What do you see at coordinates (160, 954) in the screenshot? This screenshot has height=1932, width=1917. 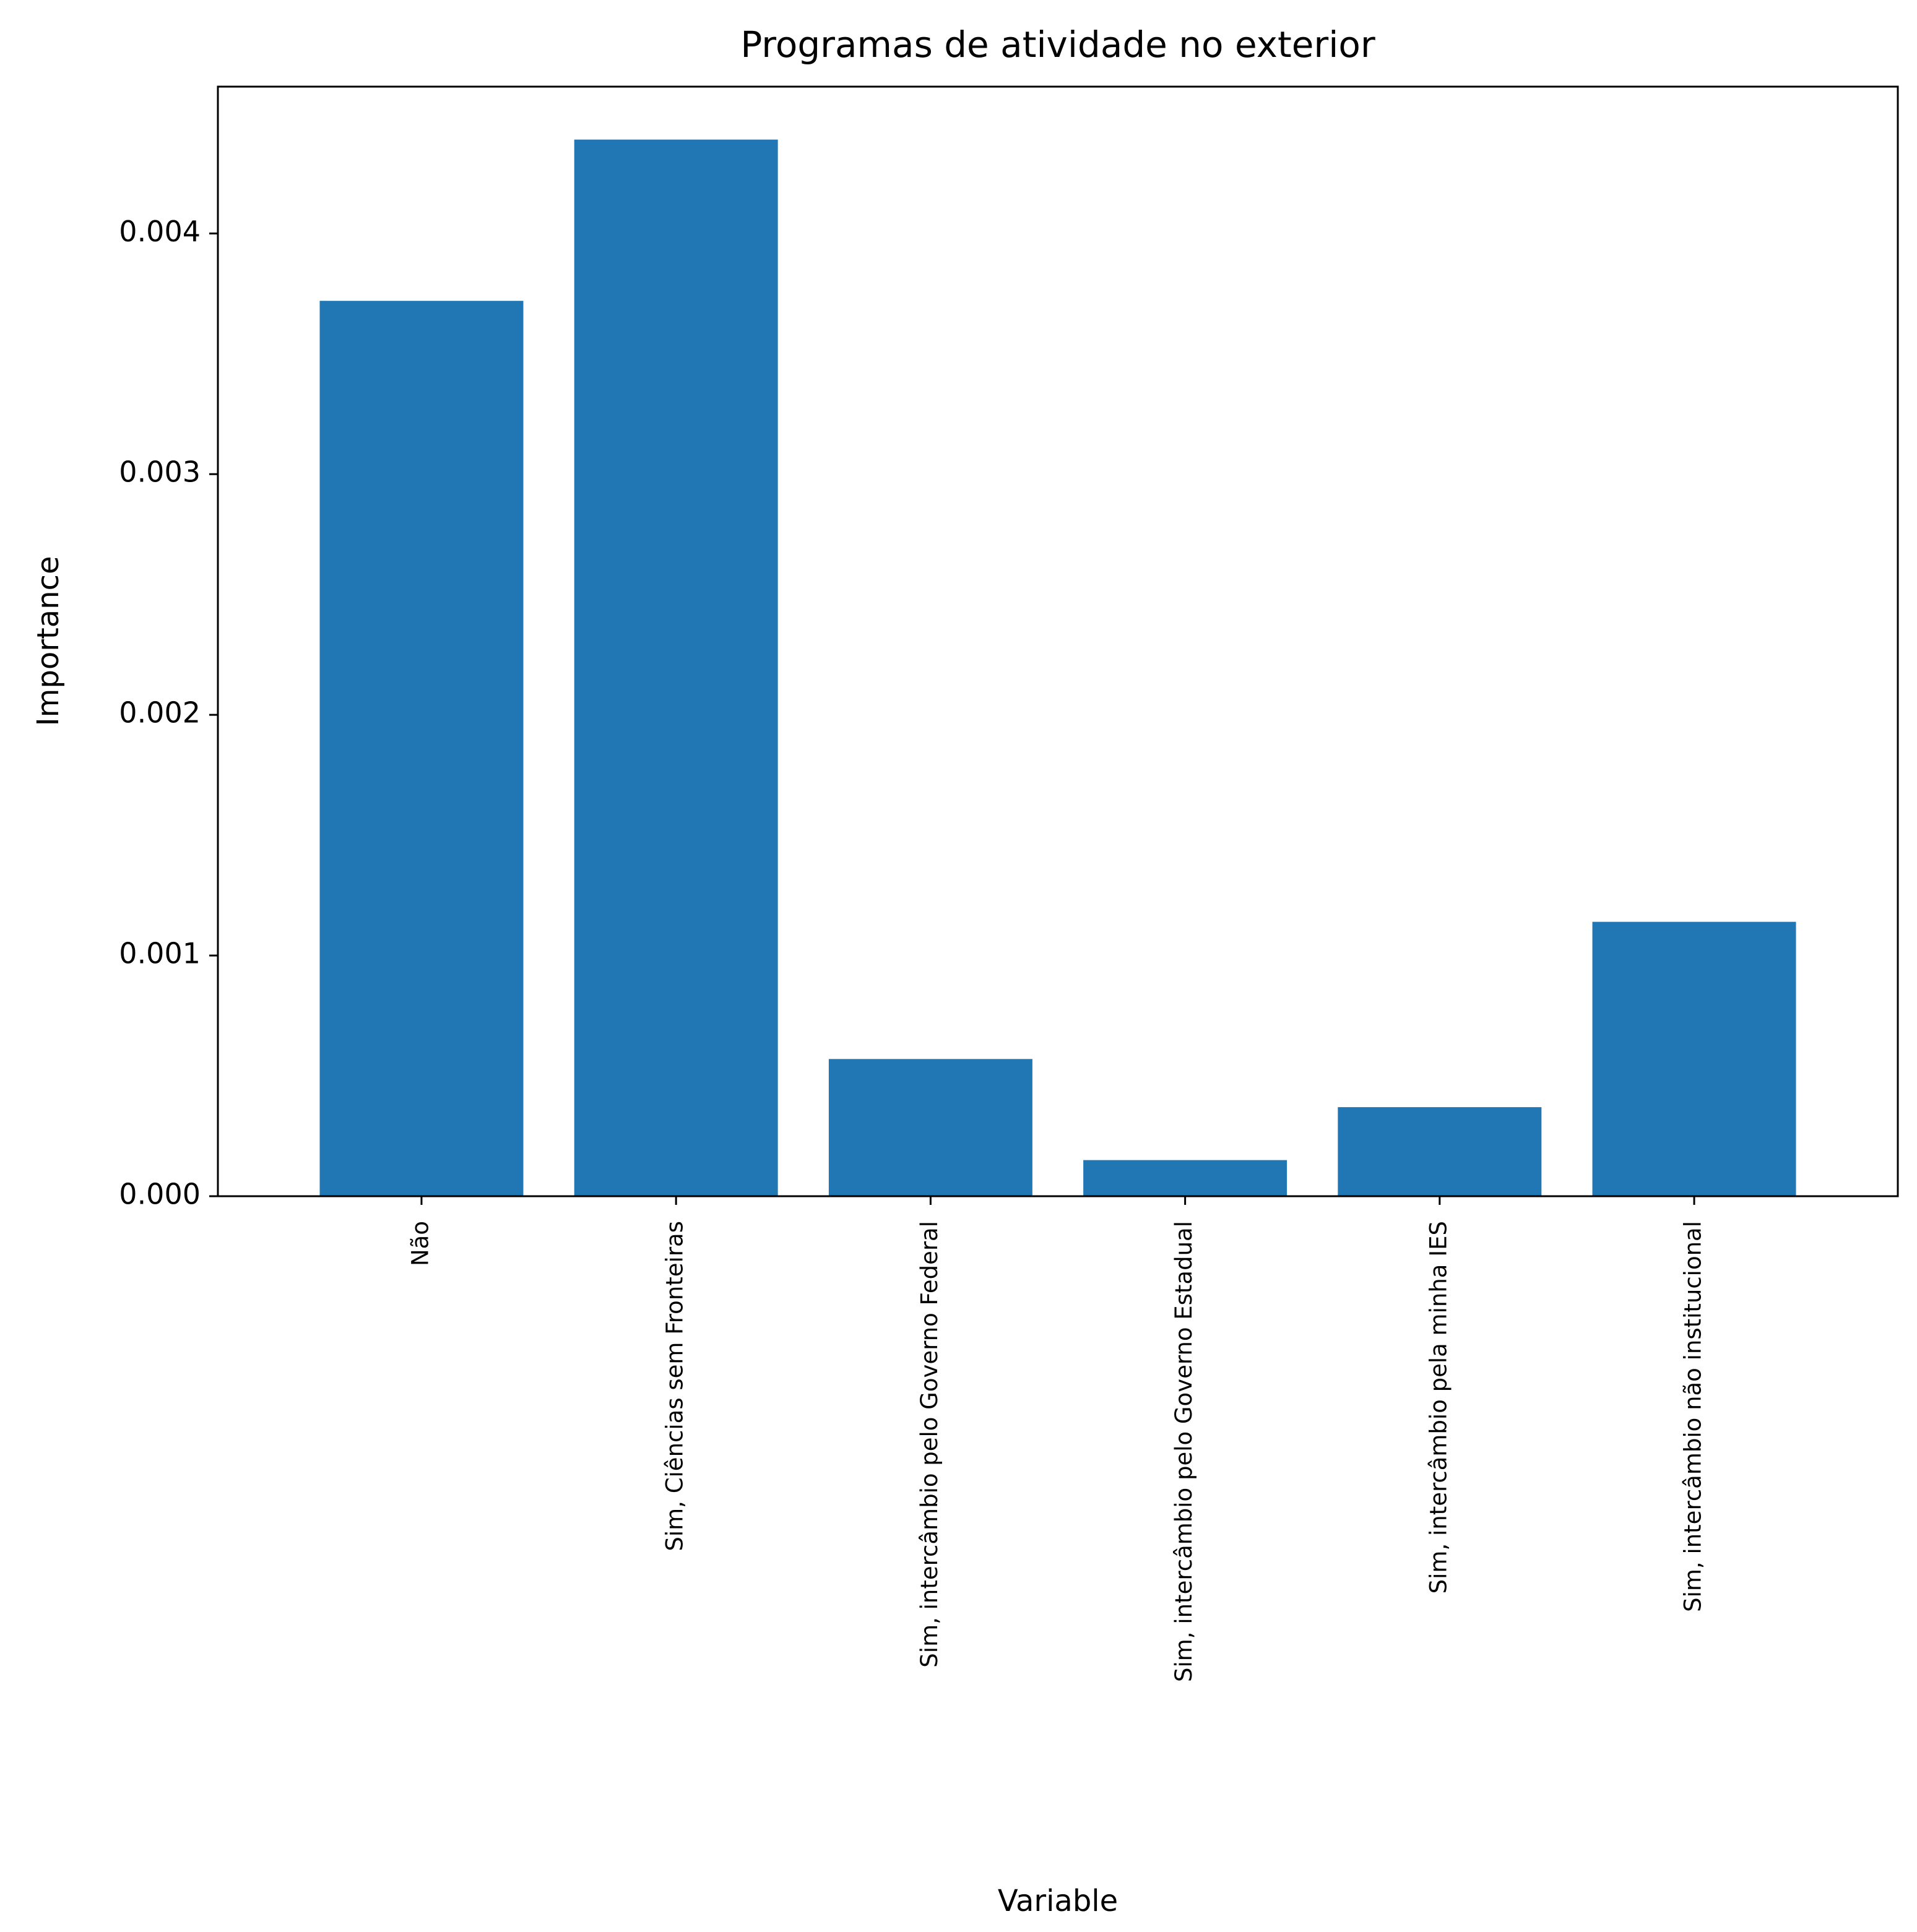 I see `y-tick-label: 0.001` at bounding box center [160, 954].